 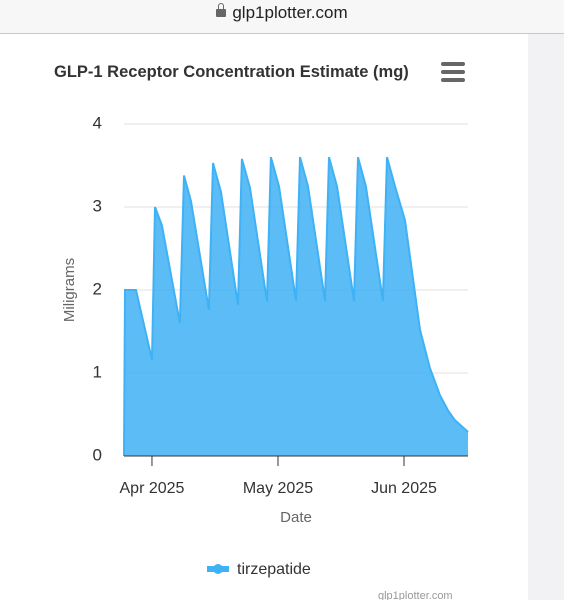 What do you see at coordinates (97, 122) in the screenshot?
I see `y-tick-label: 4` at bounding box center [97, 122].